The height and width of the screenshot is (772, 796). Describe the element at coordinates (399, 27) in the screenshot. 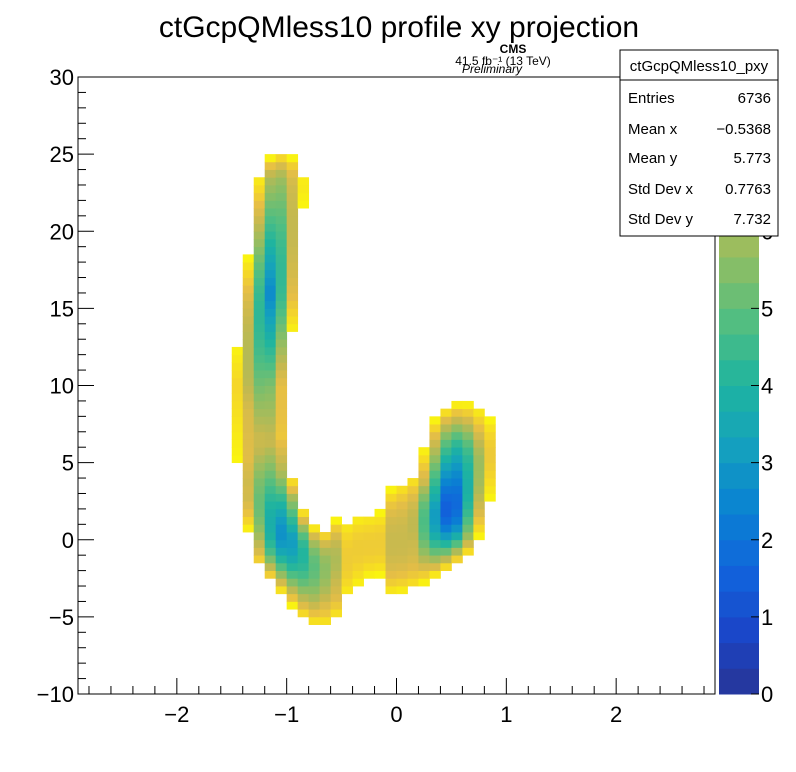

I see `chart-title: ctGcpQMless10 profile xy projection` at that location.